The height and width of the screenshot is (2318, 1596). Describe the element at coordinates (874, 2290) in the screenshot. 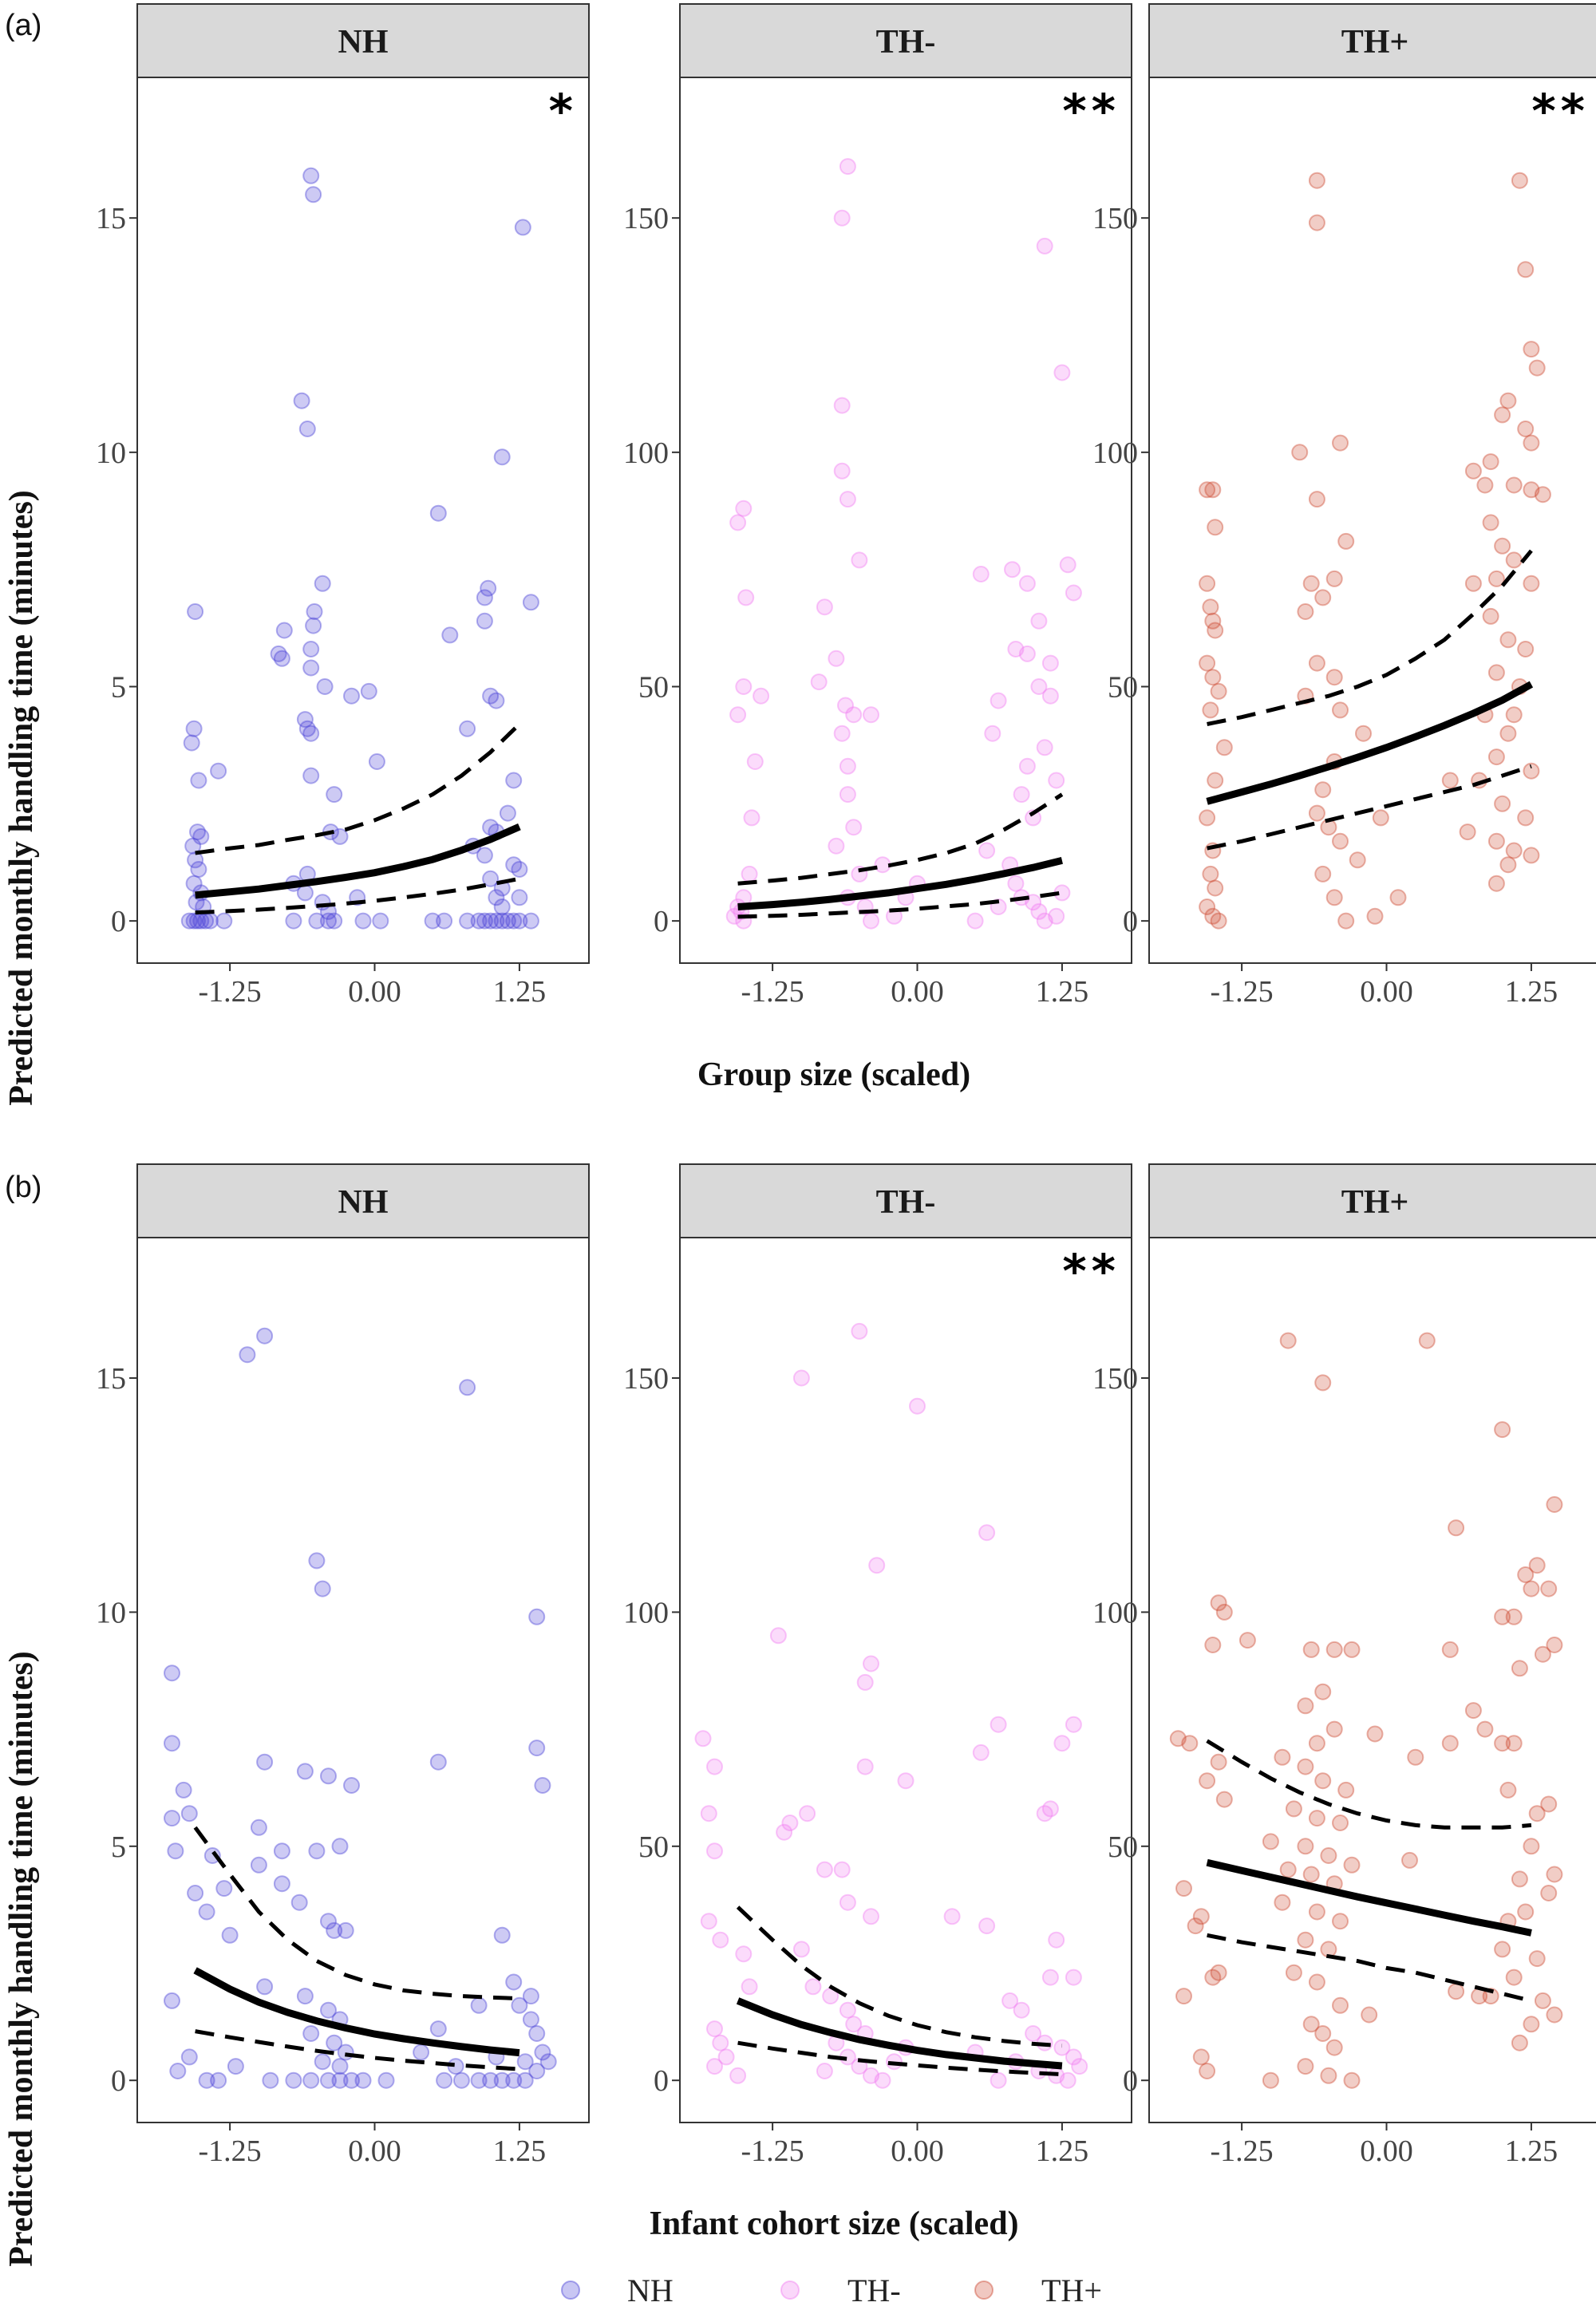

I see `legend-label-th-minus: TH-` at that location.